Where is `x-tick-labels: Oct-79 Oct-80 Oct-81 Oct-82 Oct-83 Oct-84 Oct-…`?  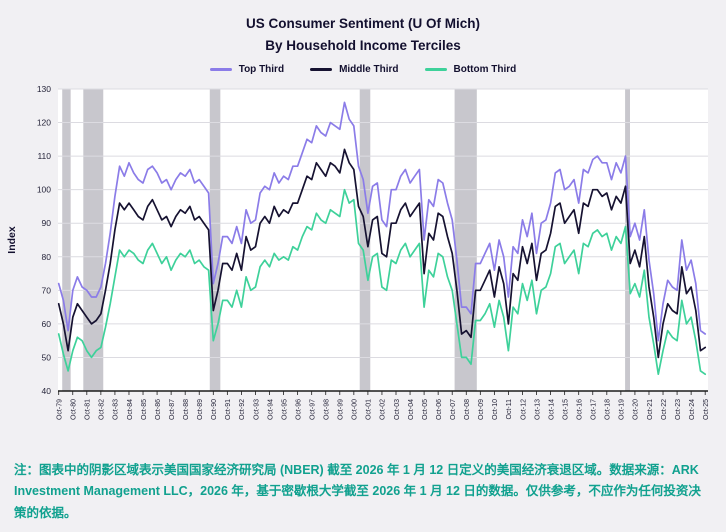 x-tick-labels: Oct-79 Oct-80 Oct-81 Oct-82 Oct-83 Oct-84 Oct-… is located at coordinates (383, 405).